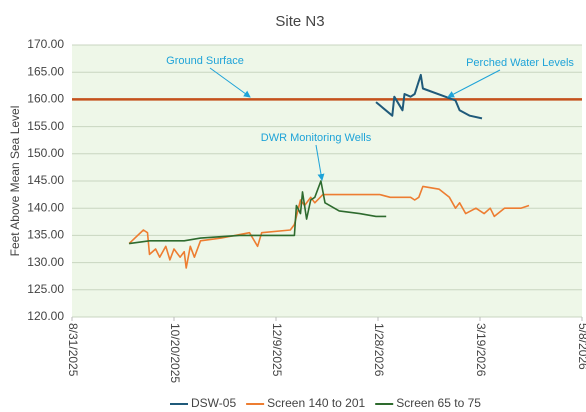  I want to click on y-tick-label: 125.00, so click(45, 289).